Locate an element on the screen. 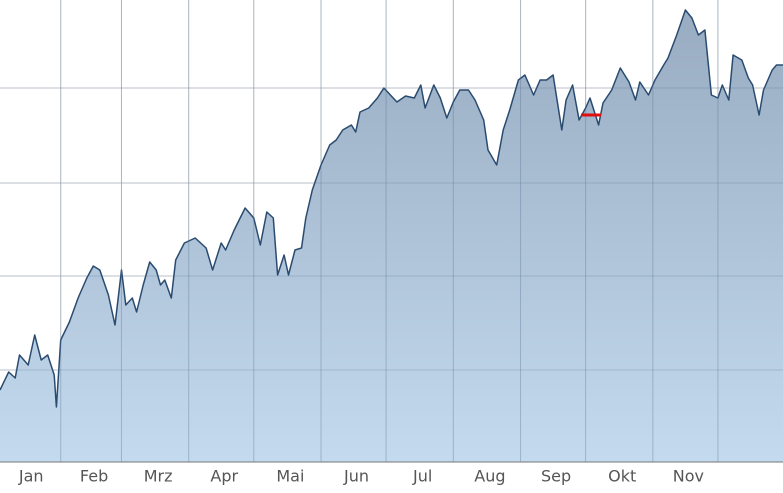 The width and height of the screenshot is (783, 493). x-tick-label: Mrz is located at coordinates (158, 476).